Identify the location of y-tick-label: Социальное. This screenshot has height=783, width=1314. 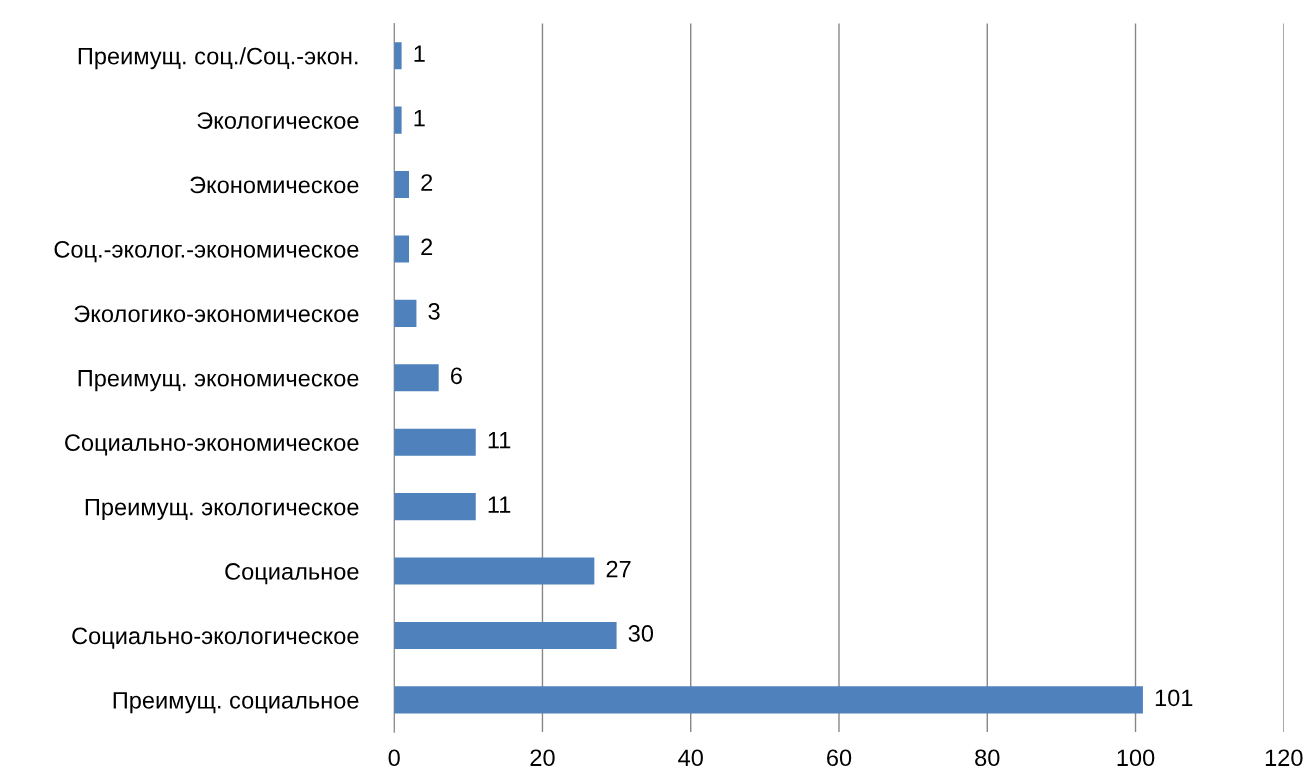
(292, 574).